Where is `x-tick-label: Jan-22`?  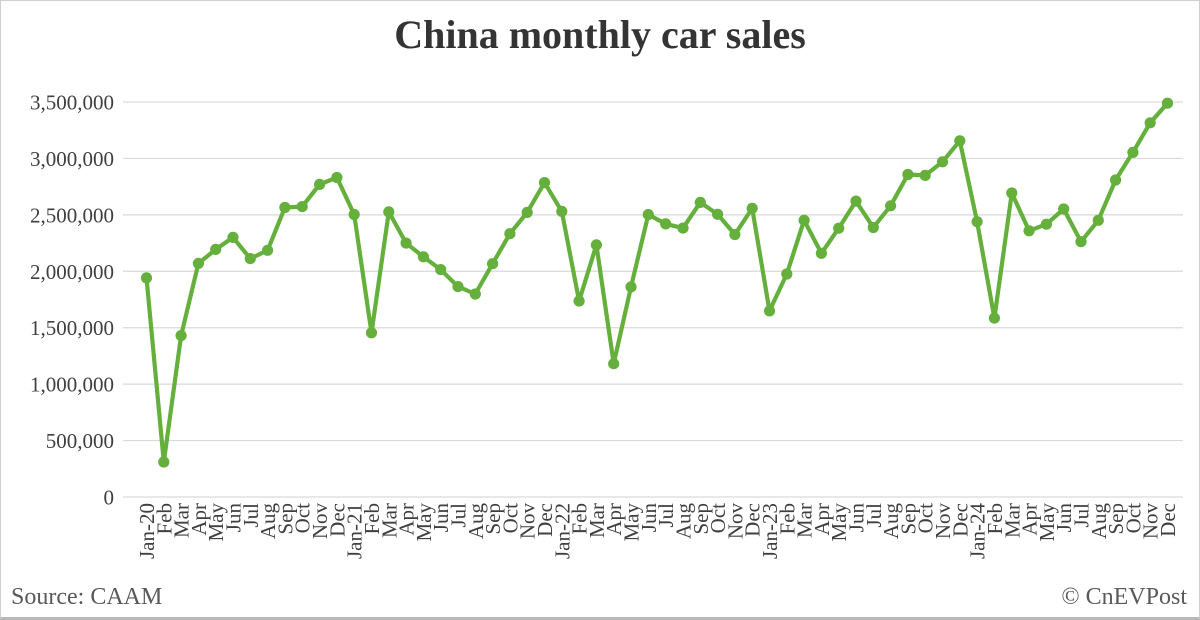 x-tick-label: Jan-22 is located at coordinates (562, 531).